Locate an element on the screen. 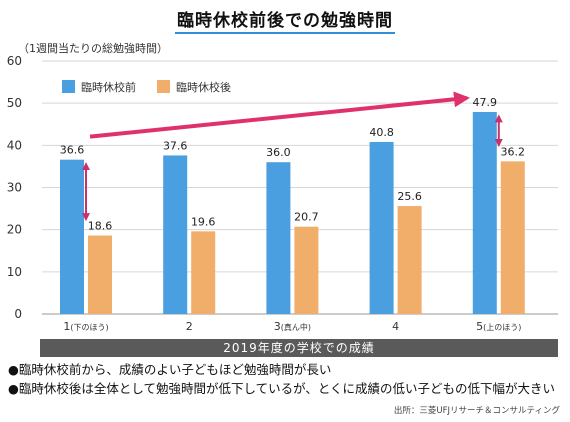 This screenshot has width=570, height=422. data-label: 20.7 is located at coordinates (306, 217).